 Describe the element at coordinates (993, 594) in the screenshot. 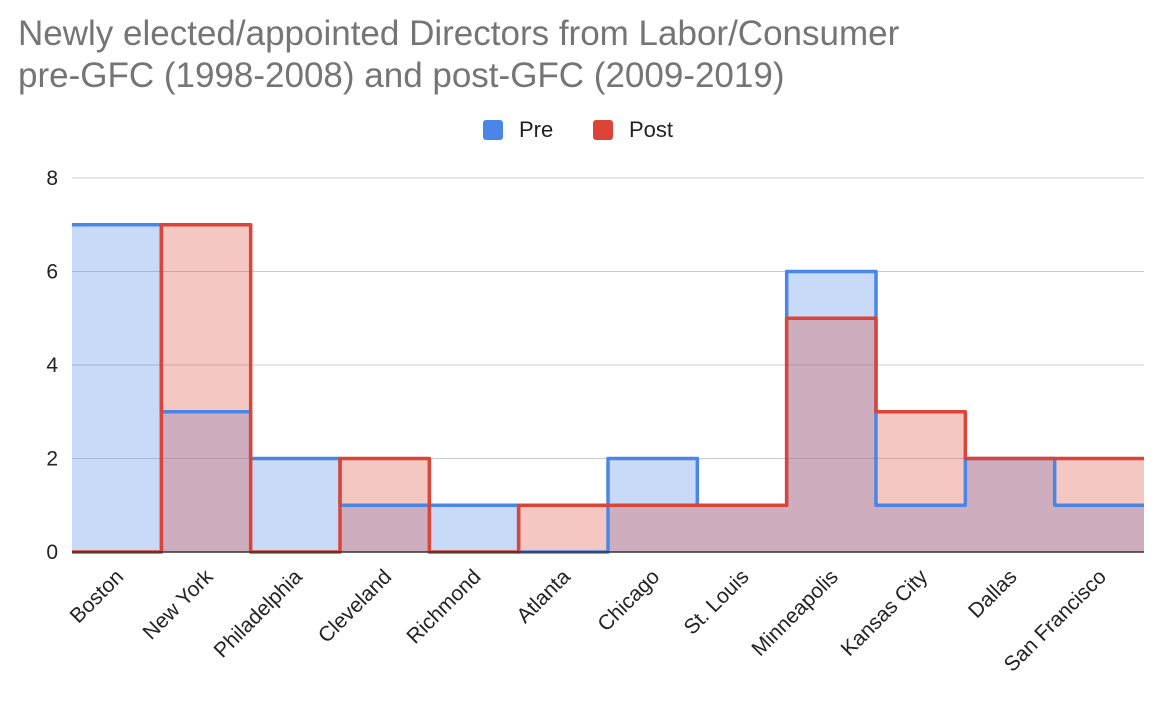

I see `x-tick-label-dallas: Dallas` at that location.